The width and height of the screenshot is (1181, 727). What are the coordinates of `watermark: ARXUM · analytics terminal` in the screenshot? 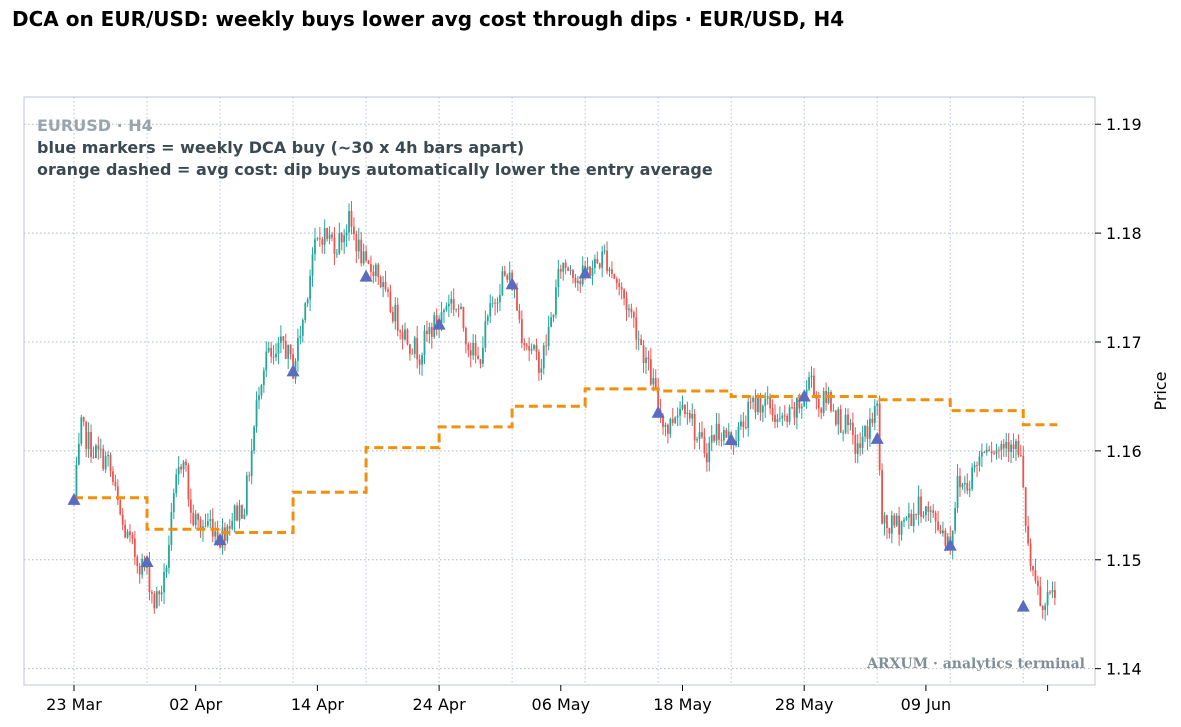 It's located at (975, 664).